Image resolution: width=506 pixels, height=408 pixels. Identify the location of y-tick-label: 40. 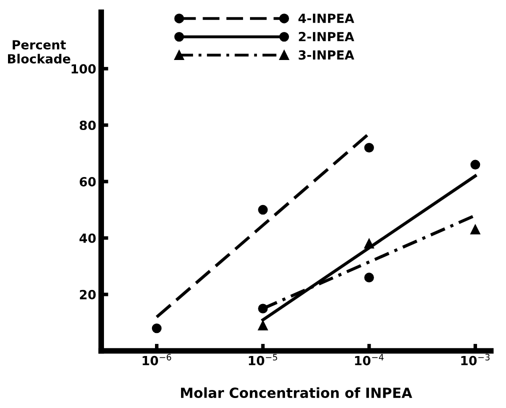
(88, 238).